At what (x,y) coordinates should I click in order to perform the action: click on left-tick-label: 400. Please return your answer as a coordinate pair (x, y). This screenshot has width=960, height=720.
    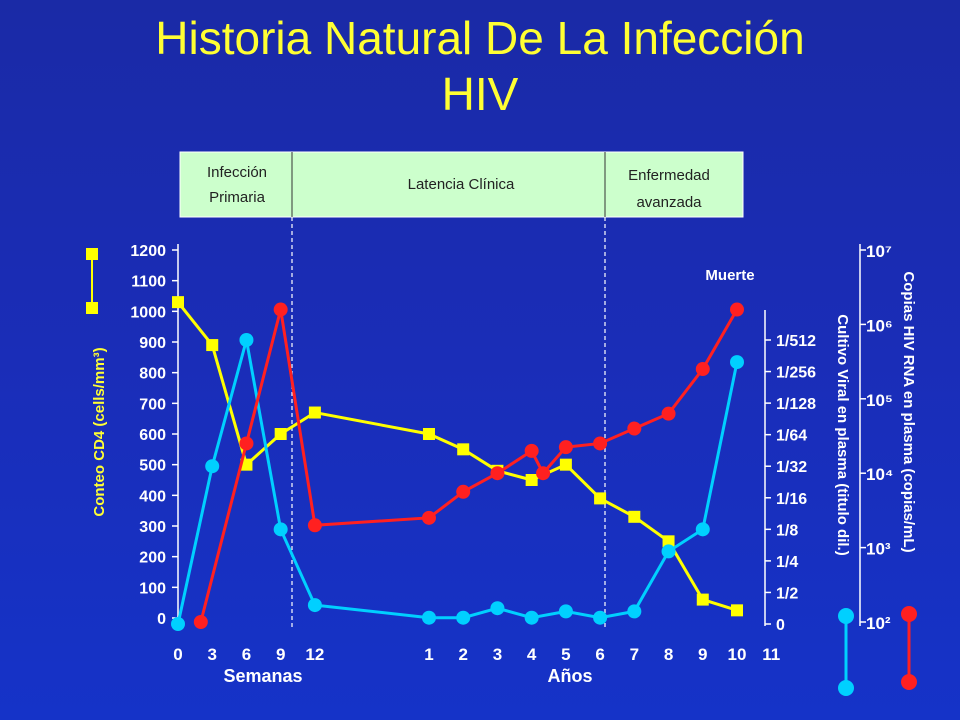
    Looking at the image, I should click on (152, 496).